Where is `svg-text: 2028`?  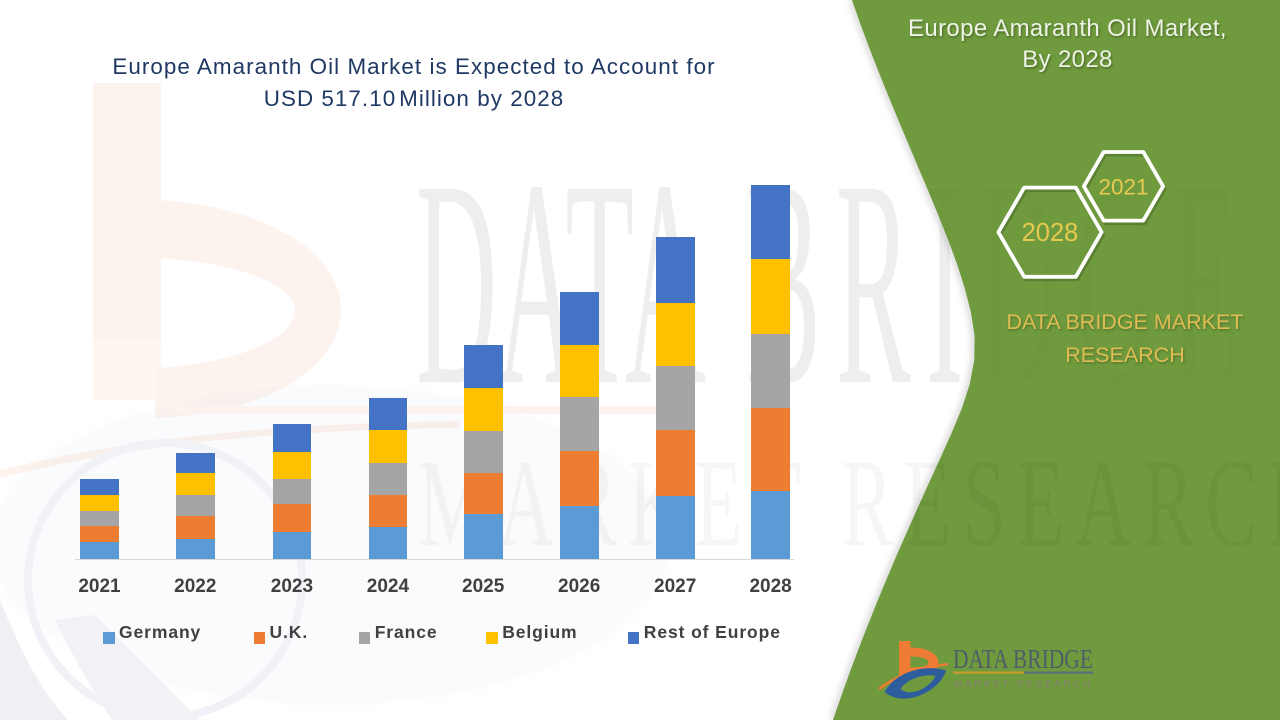 svg-text: 2028 is located at coordinates (1050, 233).